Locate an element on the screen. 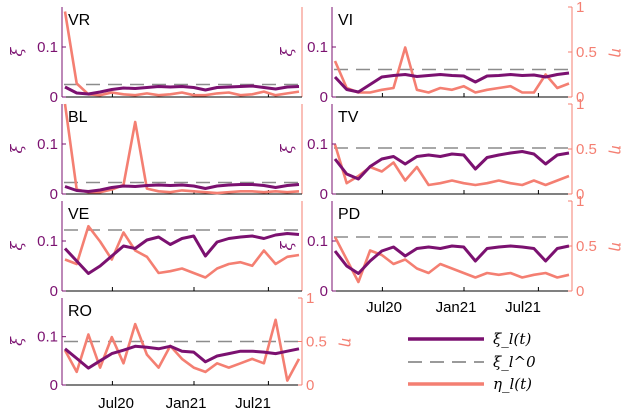  legend-label-xi0: ξ_l^0 is located at coordinates (514, 362).